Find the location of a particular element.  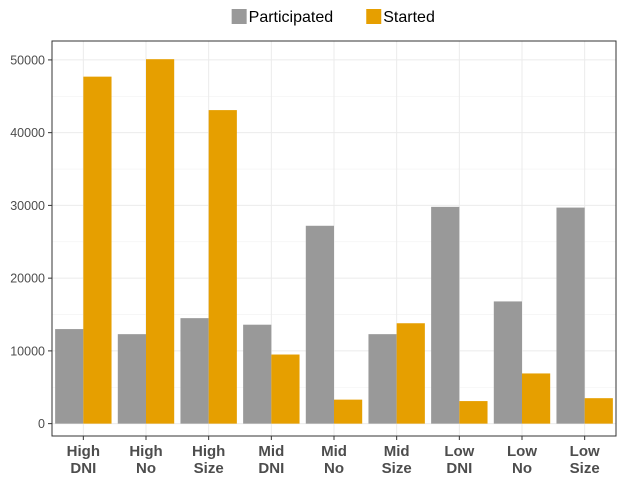

y-tick-label: 20000 is located at coordinates (27, 279).